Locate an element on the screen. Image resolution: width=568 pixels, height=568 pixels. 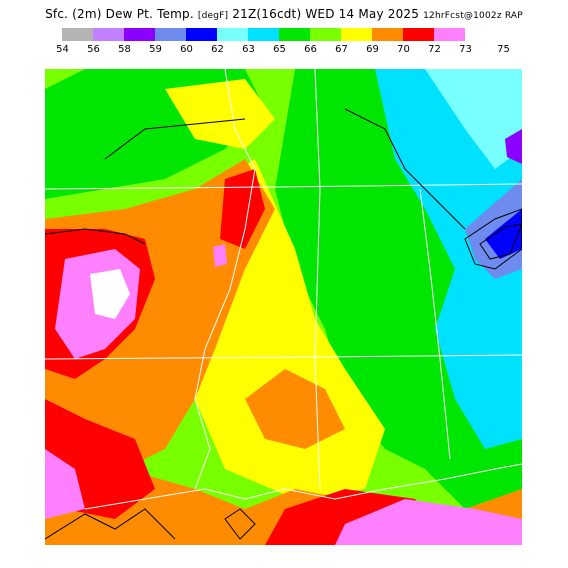
field-pink-southwest is located at coordinates (65, 484).